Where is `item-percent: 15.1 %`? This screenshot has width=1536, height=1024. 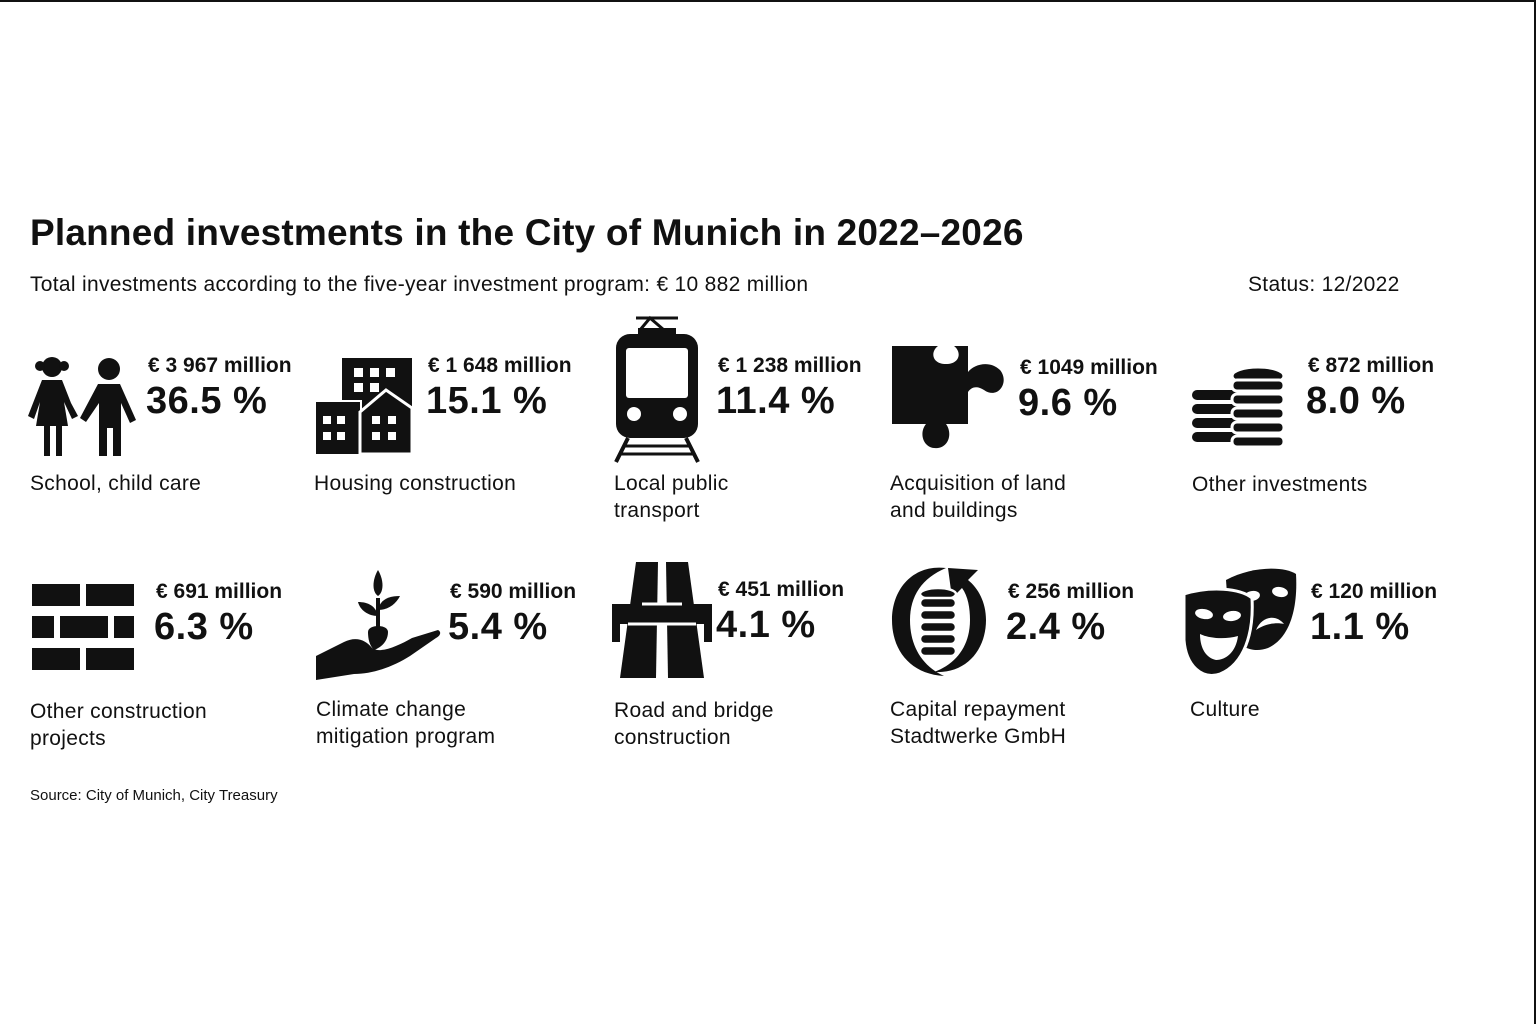 item-percent: 15.1 % is located at coordinates (487, 401).